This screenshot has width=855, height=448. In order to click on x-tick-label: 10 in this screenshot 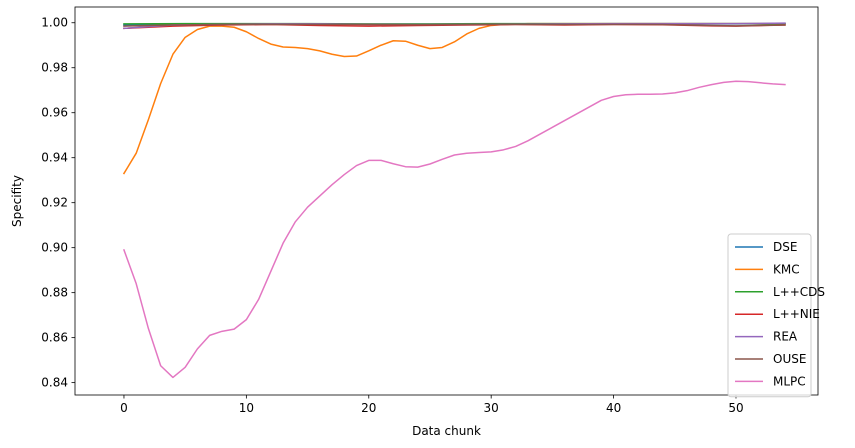, I will do `click(246, 408)`.